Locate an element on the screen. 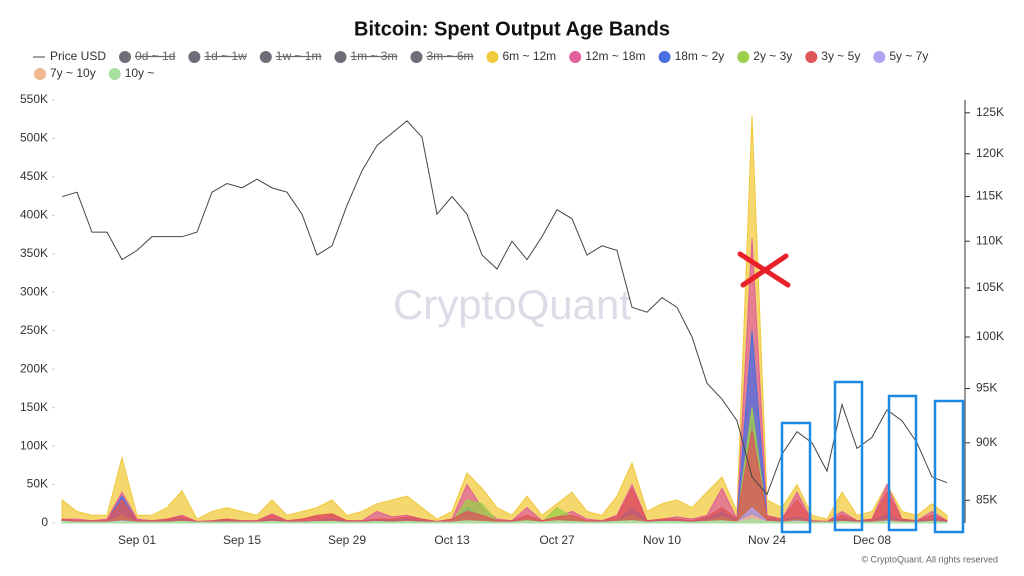 This screenshot has height=576, width=1024. y-tick-label: 300K is located at coordinates (34, 291).